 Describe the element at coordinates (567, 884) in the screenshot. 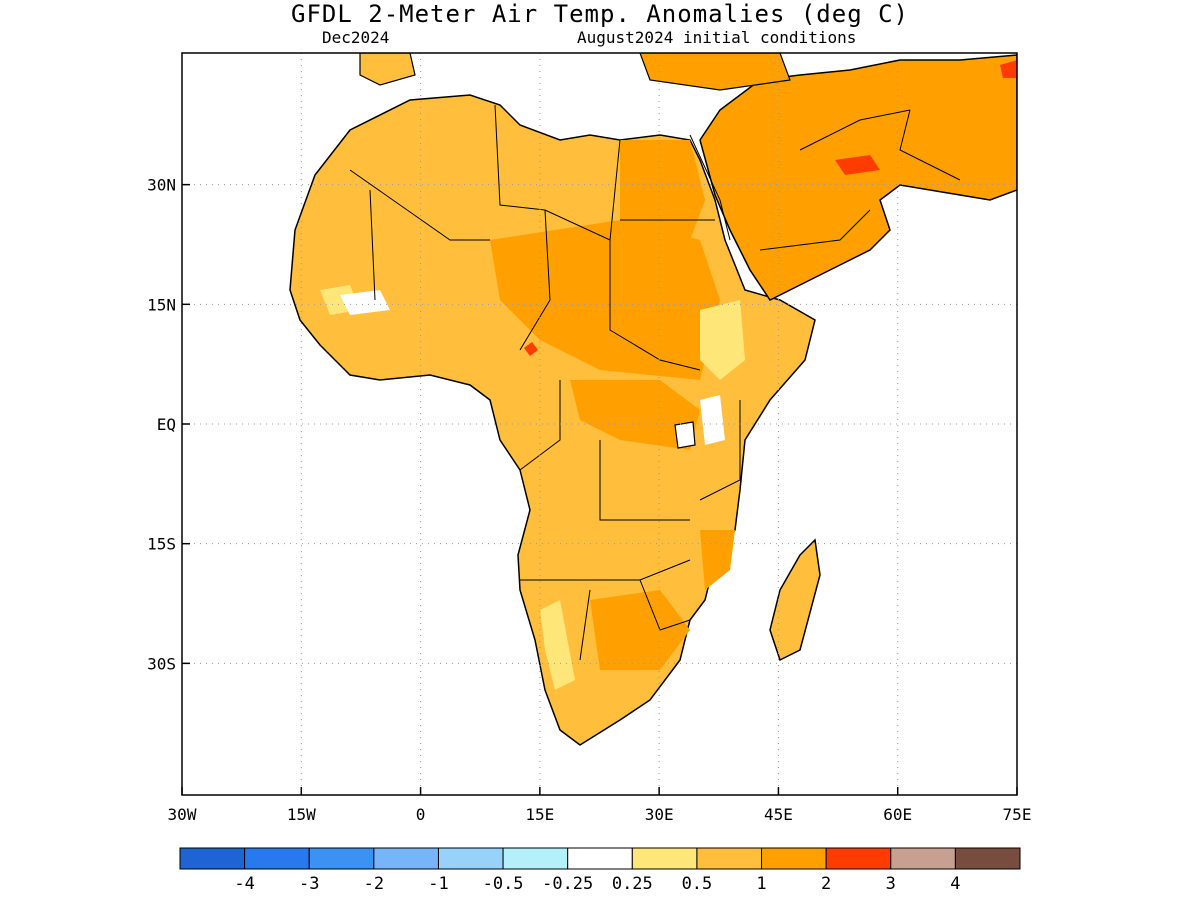

I see `colorbar-label: -0.25` at that location.